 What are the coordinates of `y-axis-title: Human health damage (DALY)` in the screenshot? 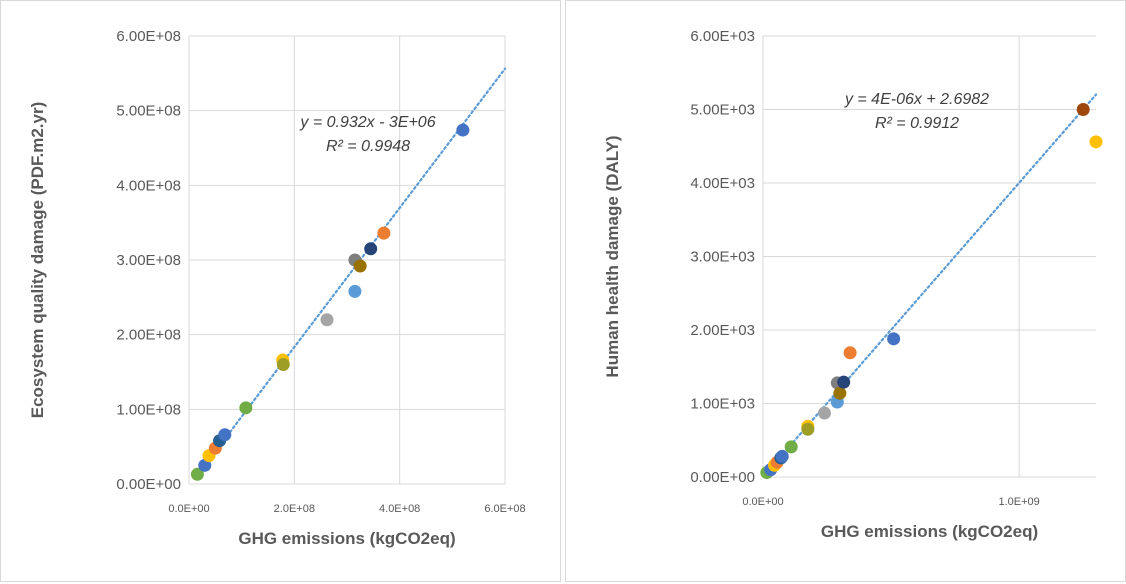 It's located at (612, 256).